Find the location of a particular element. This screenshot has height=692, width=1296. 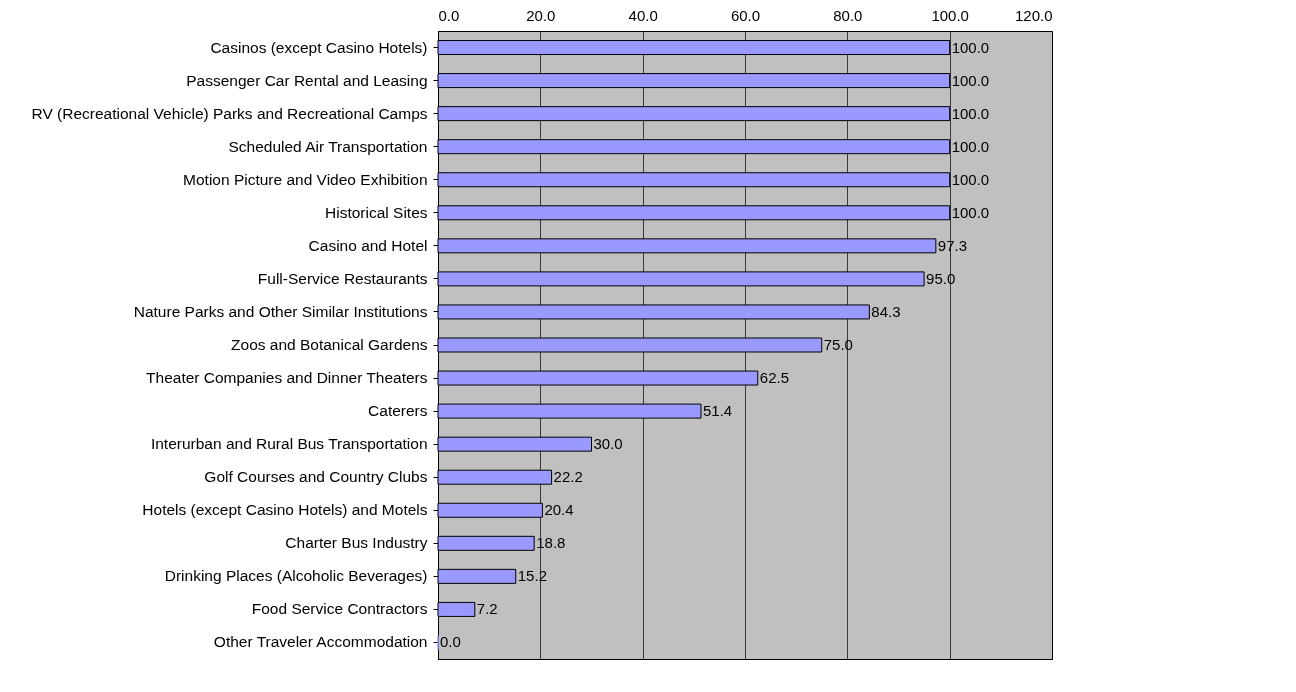

y-tick-label: RV (Recreational Vehicle) Parks and Recreational Camps is located at coordinates (229, 113).